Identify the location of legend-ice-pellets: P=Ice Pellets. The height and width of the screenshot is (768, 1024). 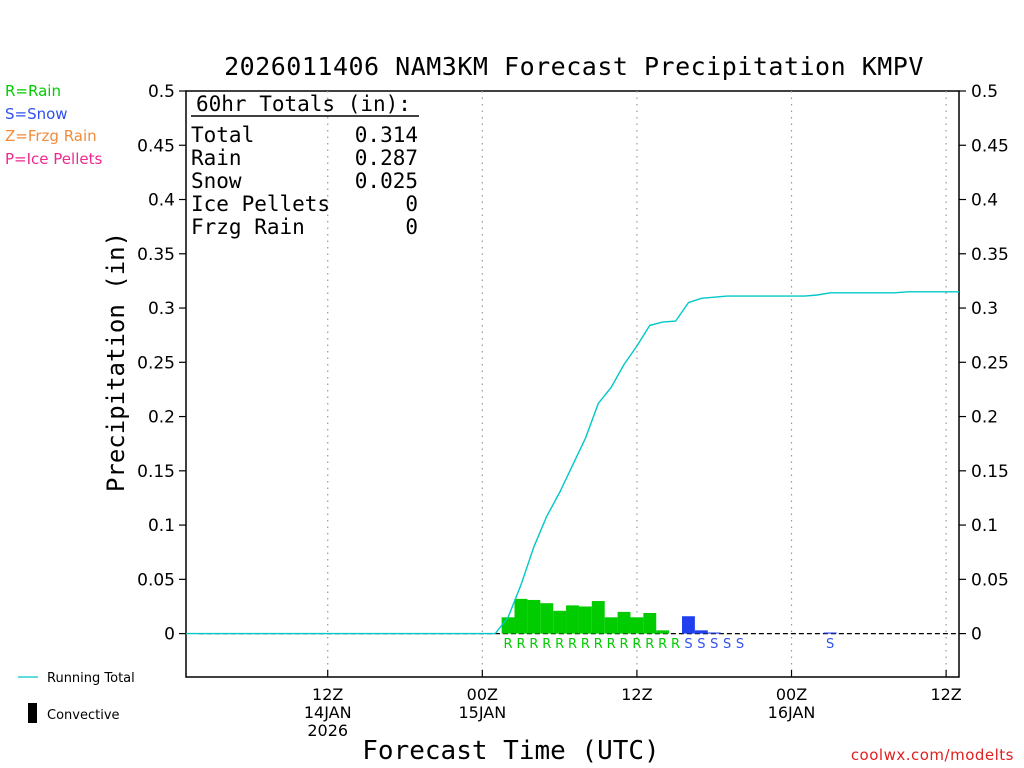
(53, 159).